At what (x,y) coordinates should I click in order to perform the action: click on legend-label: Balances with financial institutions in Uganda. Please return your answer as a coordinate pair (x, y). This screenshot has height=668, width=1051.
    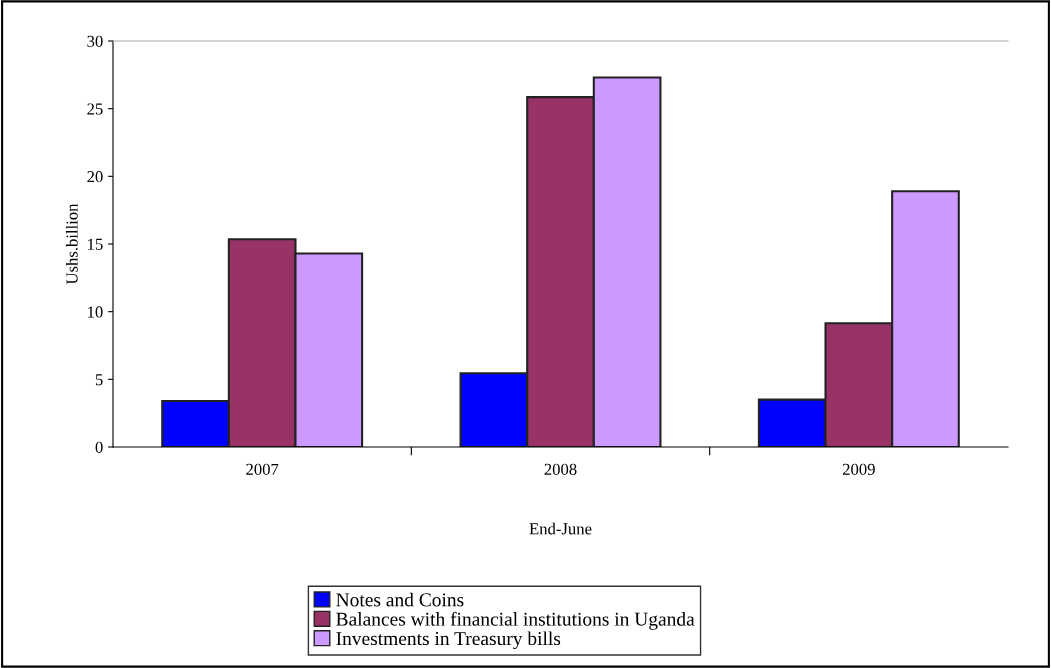
    Looking at the image, I should click on (515, 620).